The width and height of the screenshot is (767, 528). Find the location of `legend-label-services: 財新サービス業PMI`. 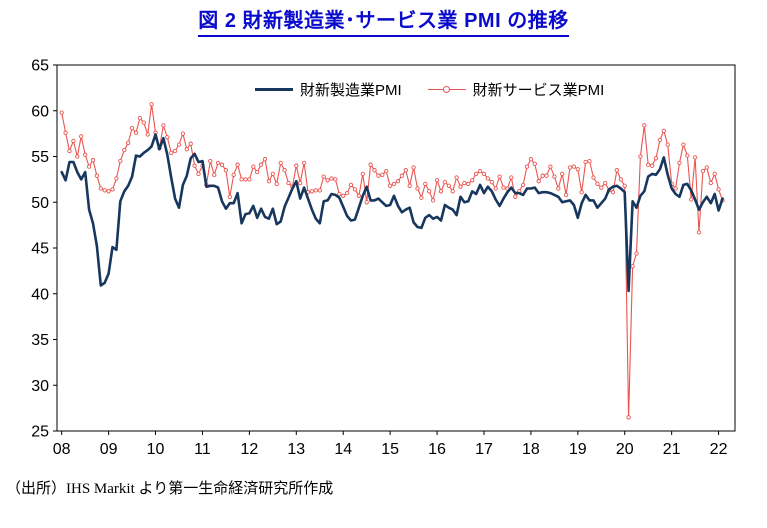

legend-label-services: 財新サービス業PMI is located at coordinates (538, 90).